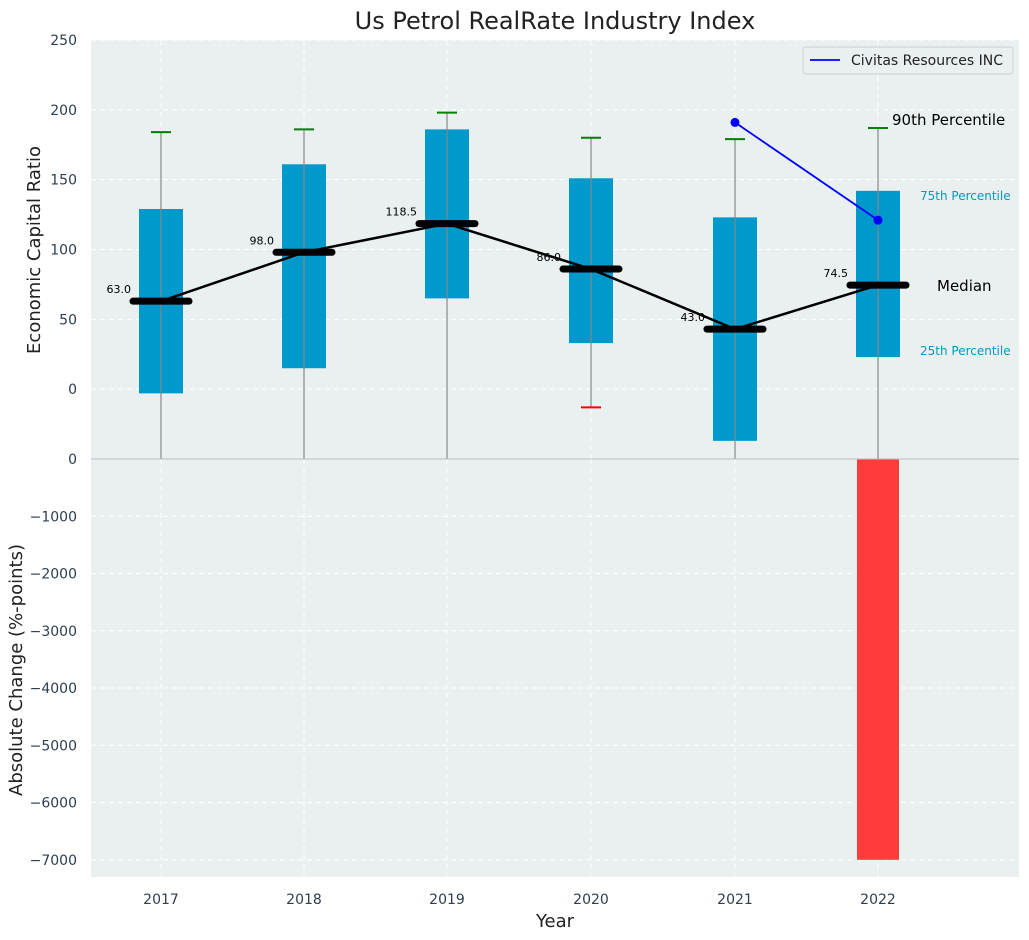 This screenshot has width=1029, height=940. Describe the element at coordinates (927, 61) in the screenshot. I see `legend-label: Civitas Resources INC` at that location.